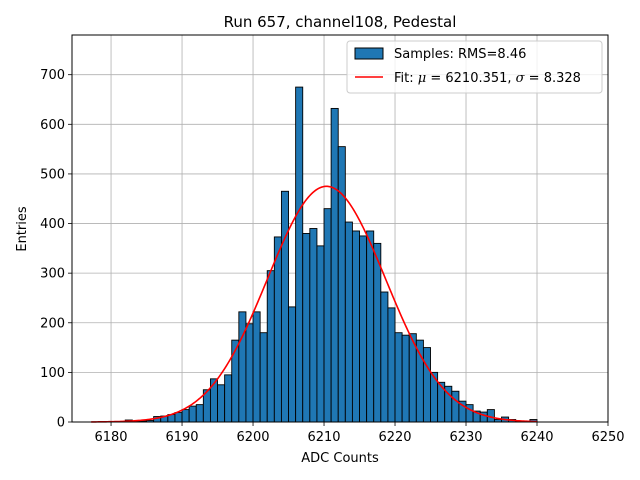 The height and width of the screenshot is (480, 640). Describe the element at coordinates (394, 437) in the screenshot. I see `x-tick-label: 6220` at that location.